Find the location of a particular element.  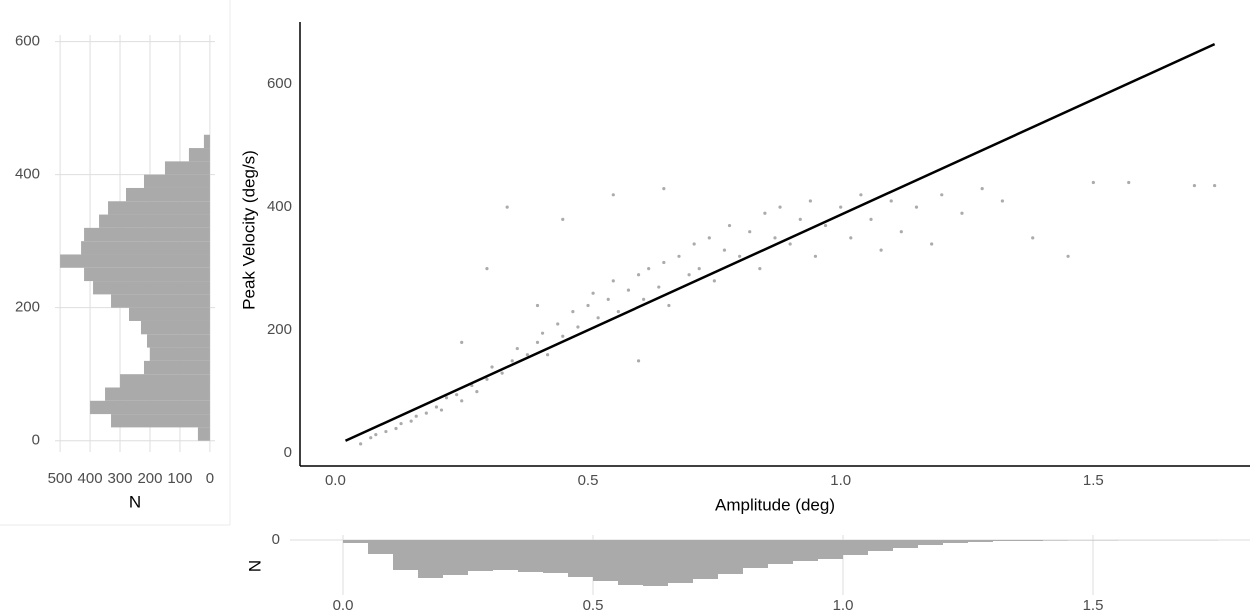

y-tick-label: 600 is located at coordinates (279, 83).